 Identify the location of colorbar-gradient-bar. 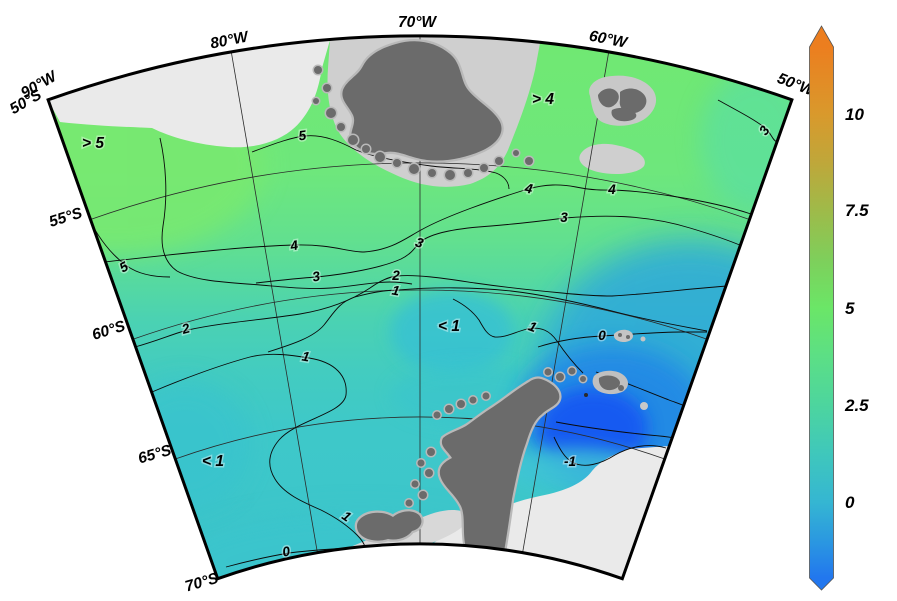
(821, 308).